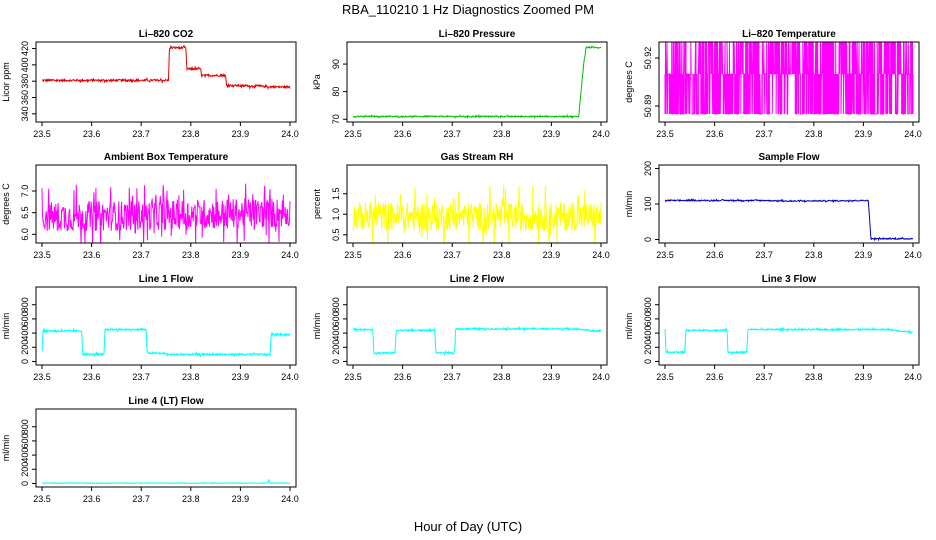  Describe the element at coordinates (25, 113) in the screenshot. I see `y-tick-label: 340` at that location.